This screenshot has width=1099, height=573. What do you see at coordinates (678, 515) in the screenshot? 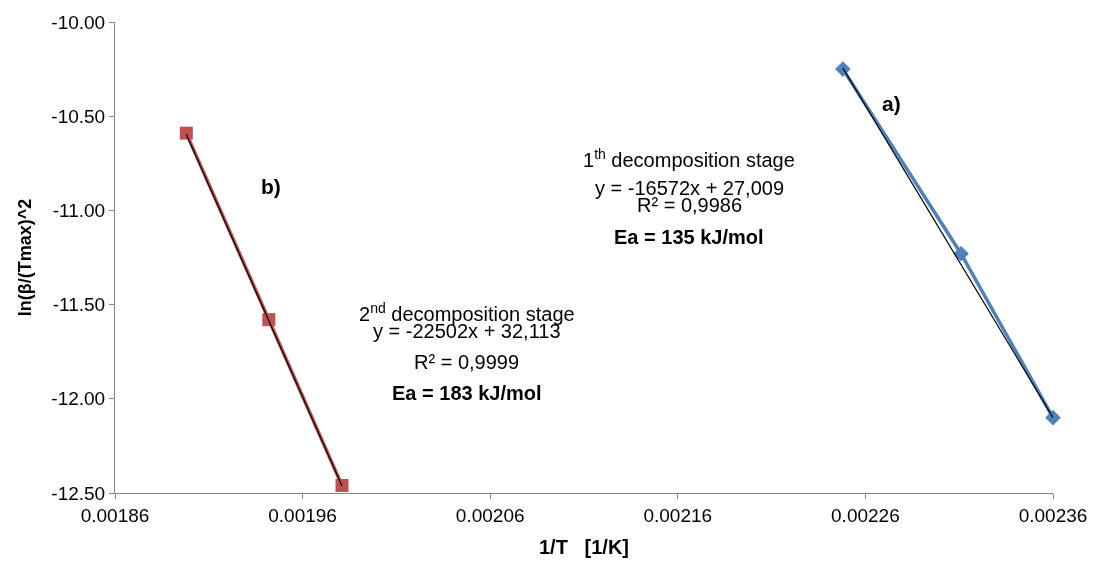
I see `x-tick-label: 0.00216` at bounding box center [678, 515].